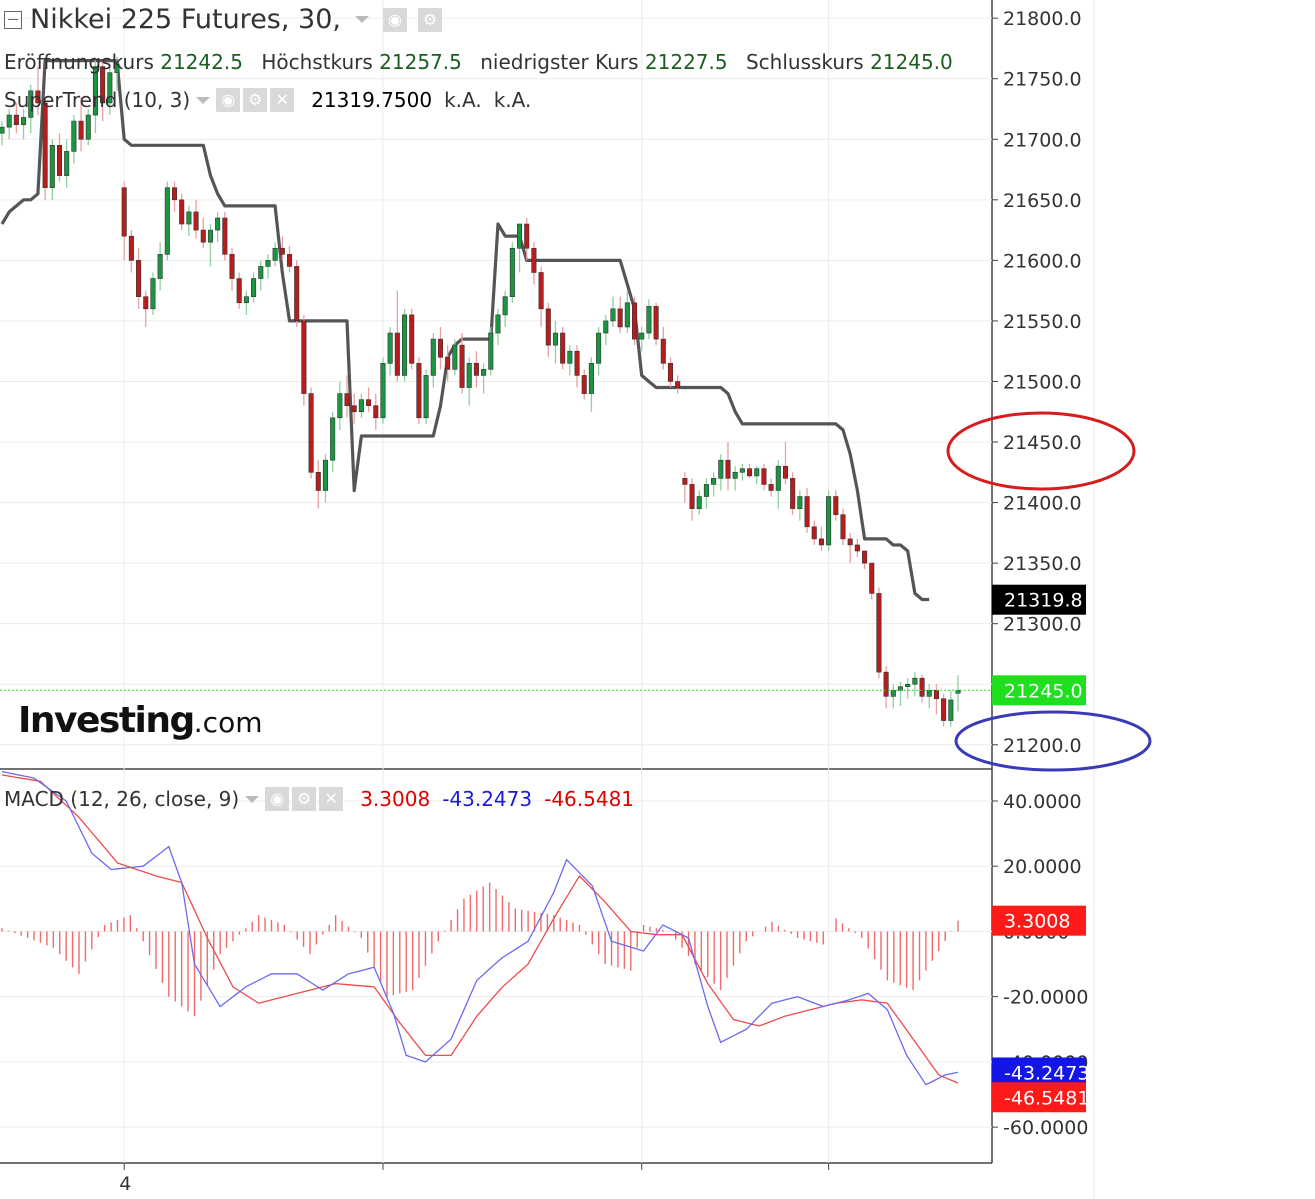 The width and height of the screenshot is (1315, 1199). I want to click on price-tick-label: 21500.0, so click(1042, 382).